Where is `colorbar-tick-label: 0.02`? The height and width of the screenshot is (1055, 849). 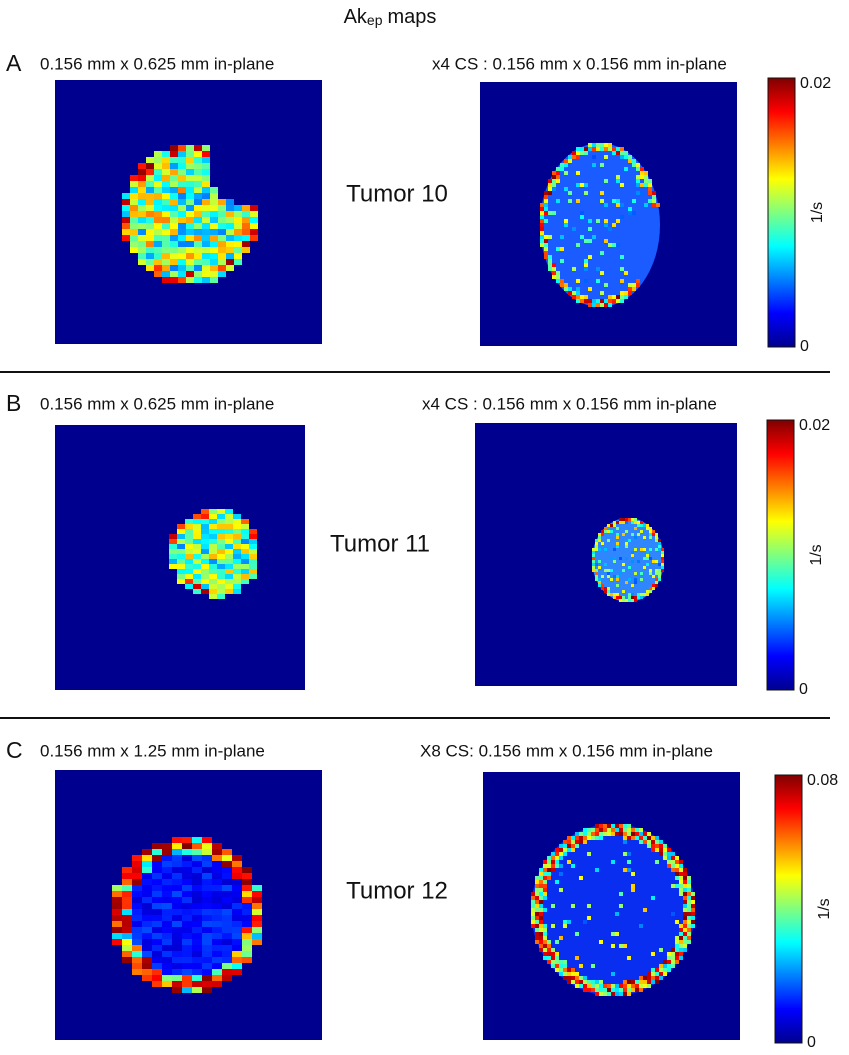
colorbar-tick-label: 0.02 is located at coordinates (815, 83).